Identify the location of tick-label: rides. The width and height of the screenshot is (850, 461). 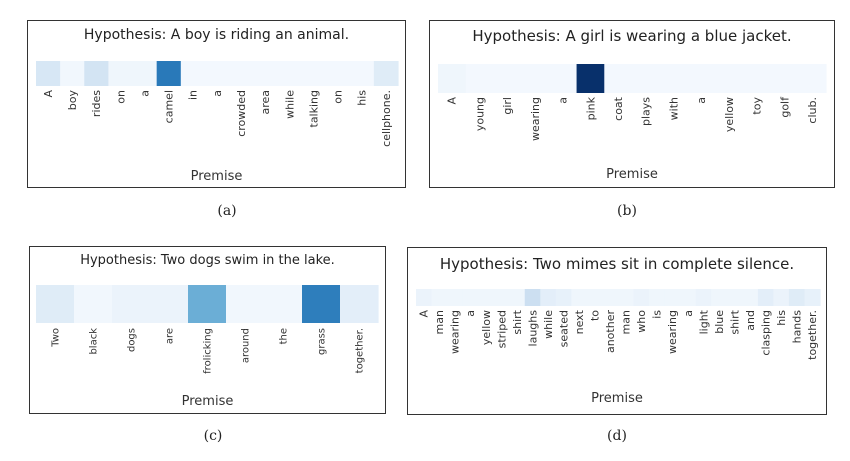
(96, 103).